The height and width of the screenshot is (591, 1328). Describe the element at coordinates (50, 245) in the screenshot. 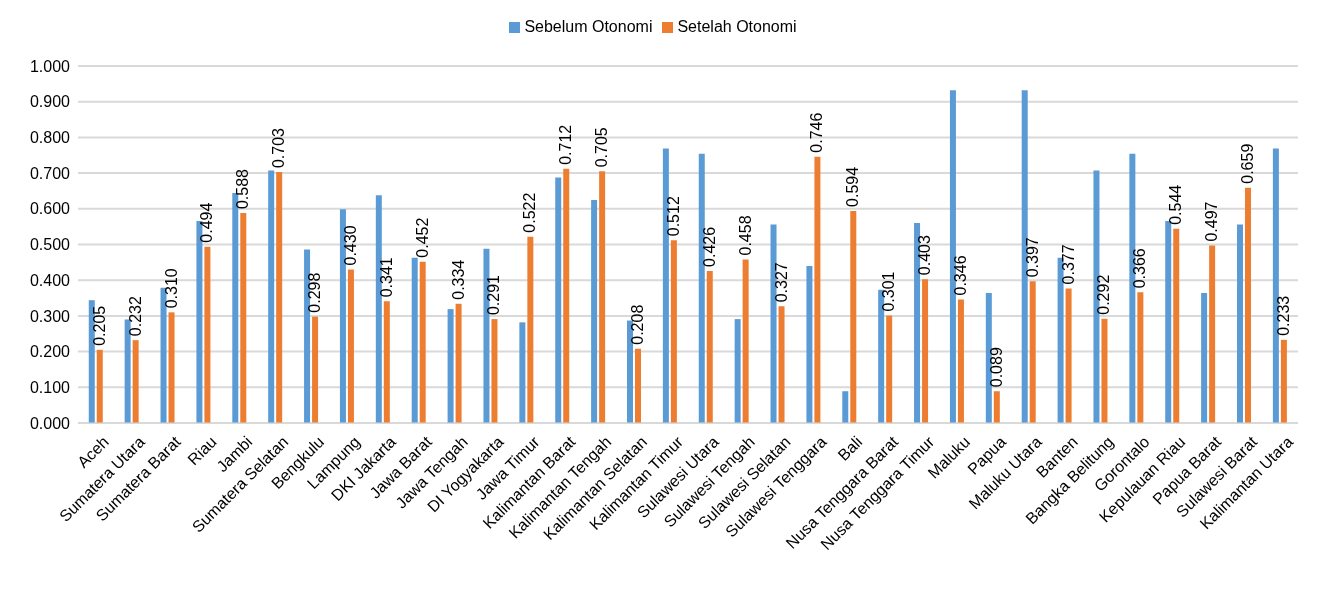

I see `y-tick-label: 0.500` at that location.